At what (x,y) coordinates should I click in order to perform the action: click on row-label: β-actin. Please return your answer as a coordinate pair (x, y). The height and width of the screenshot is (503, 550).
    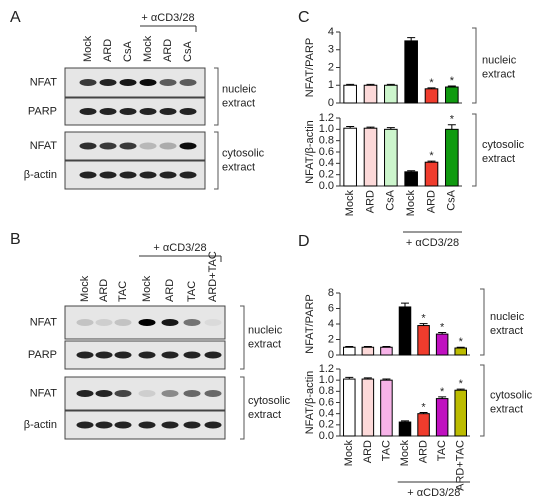
    Looking at the image, I should click on (40, 425).